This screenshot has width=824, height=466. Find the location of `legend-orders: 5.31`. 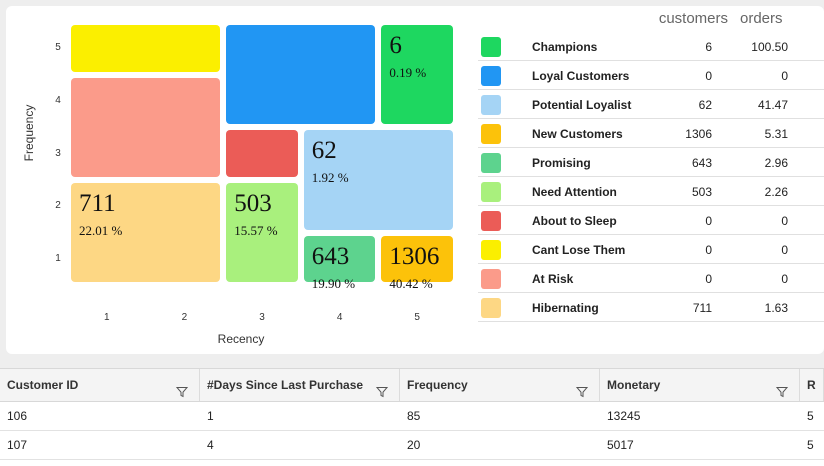

legend-orders: 5.31 is located at coordinates (776, 134).